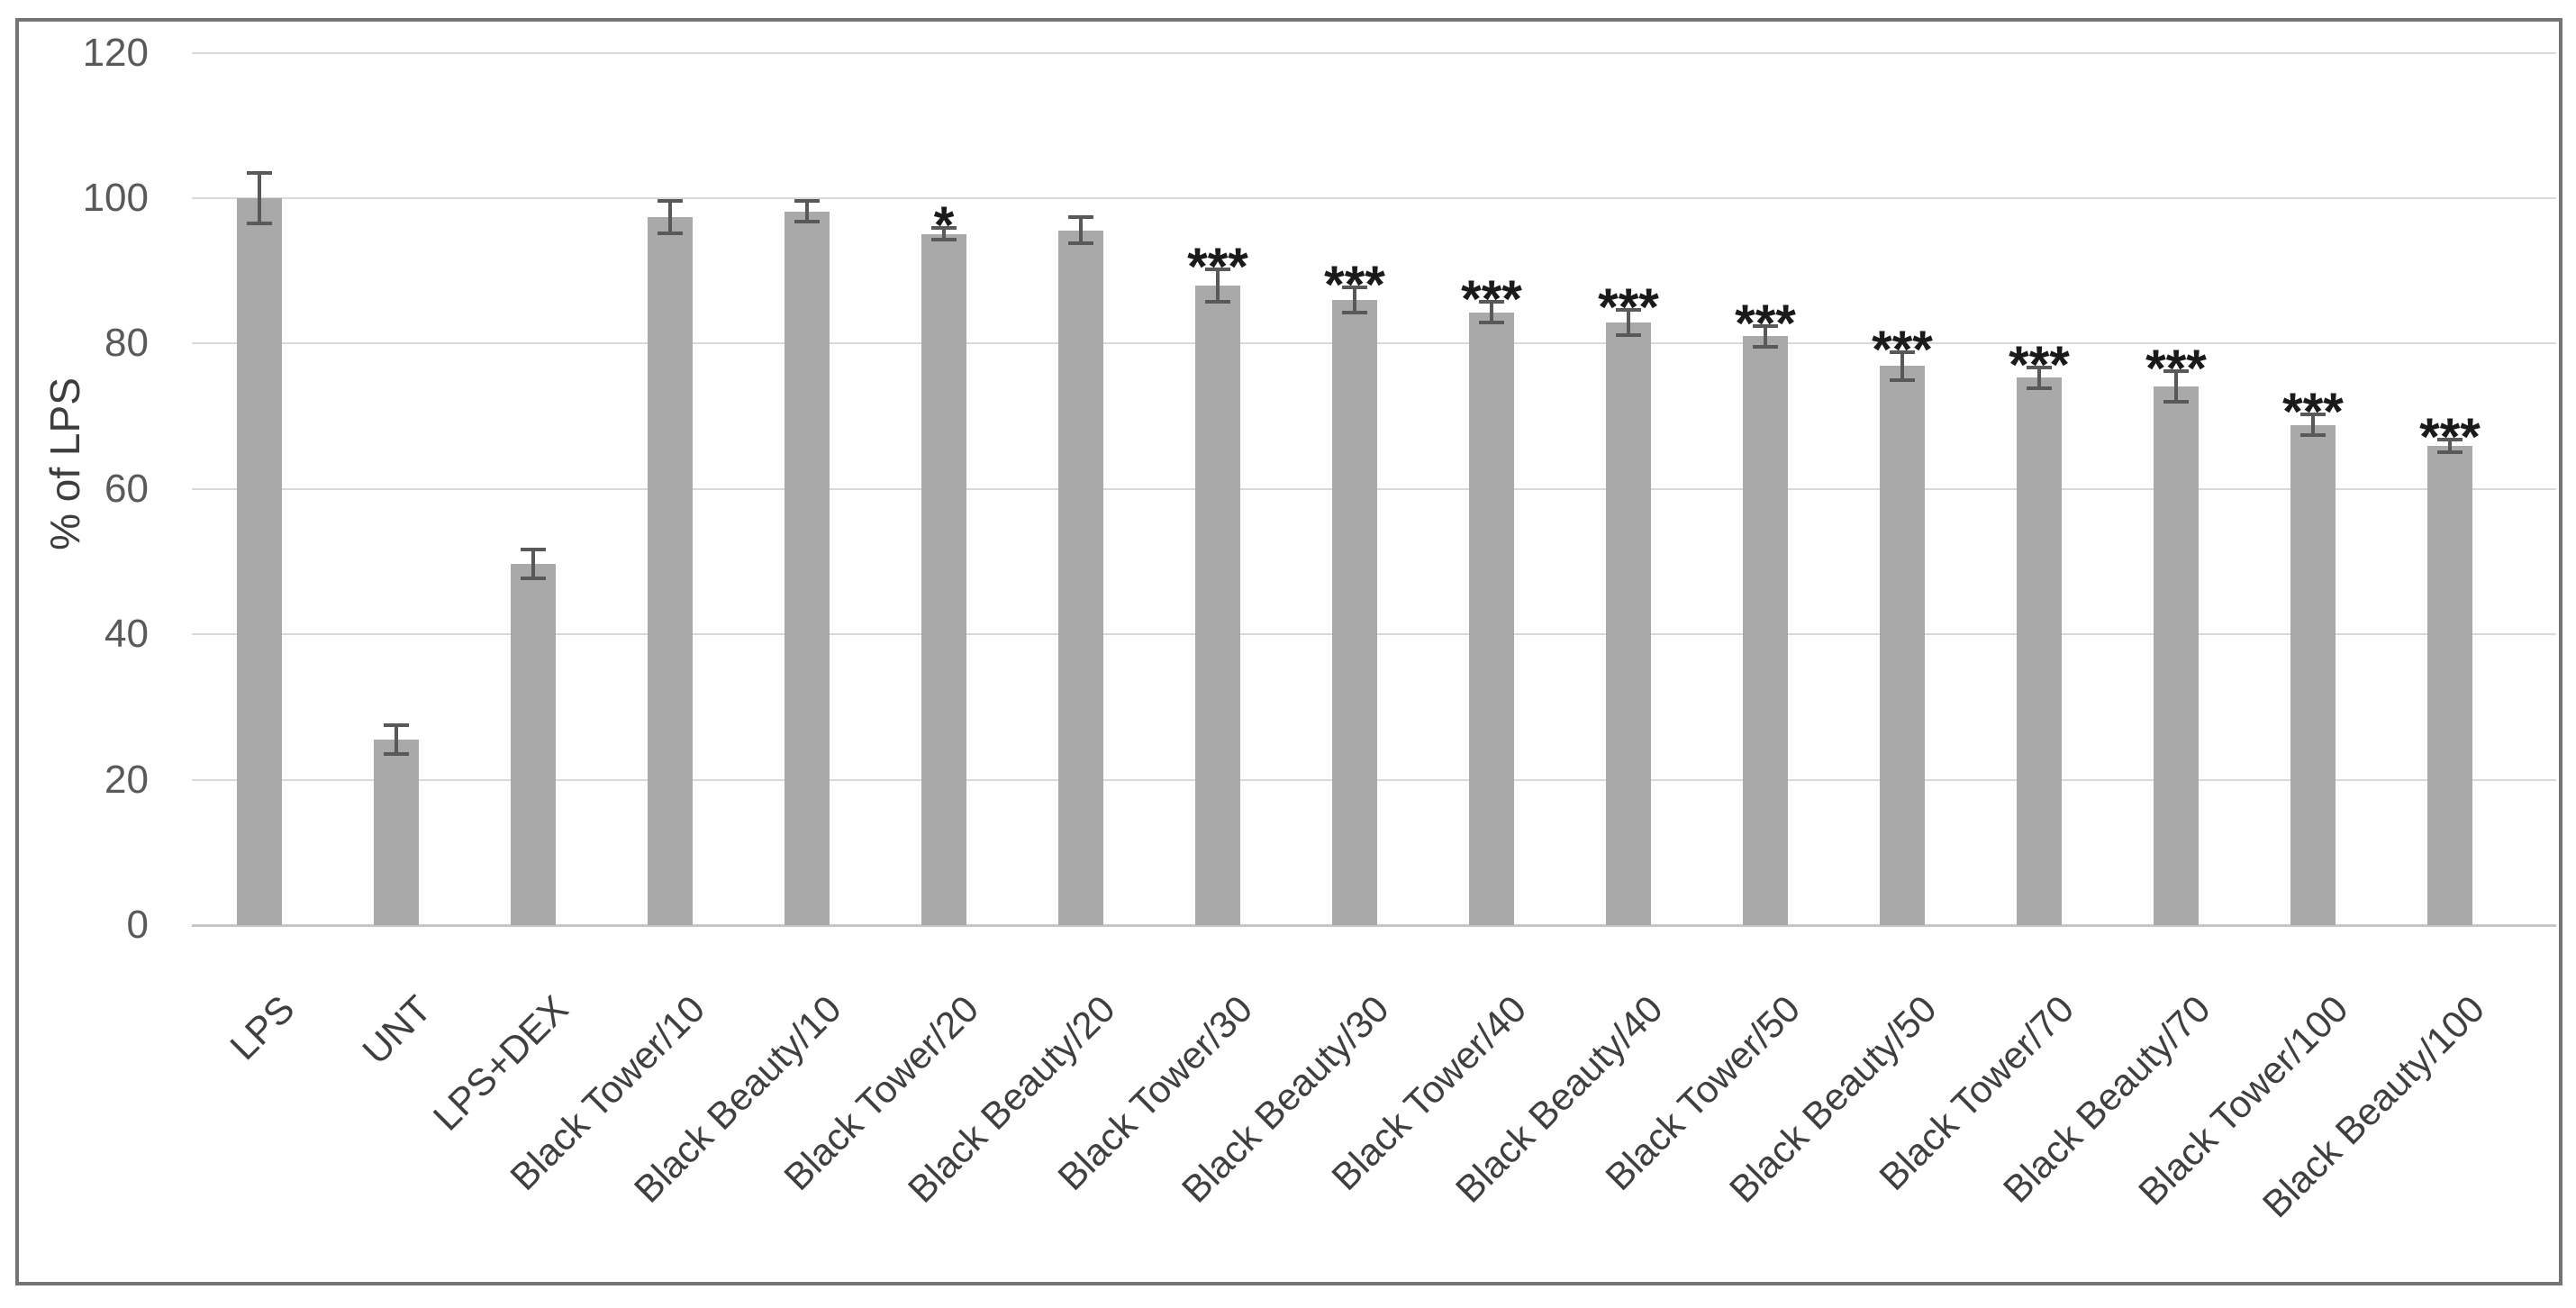 Image resolution: width=2576 pixels, height=1308 pixels. I want to click on y-axis-title-text: % of LPS, so click(64, 464).